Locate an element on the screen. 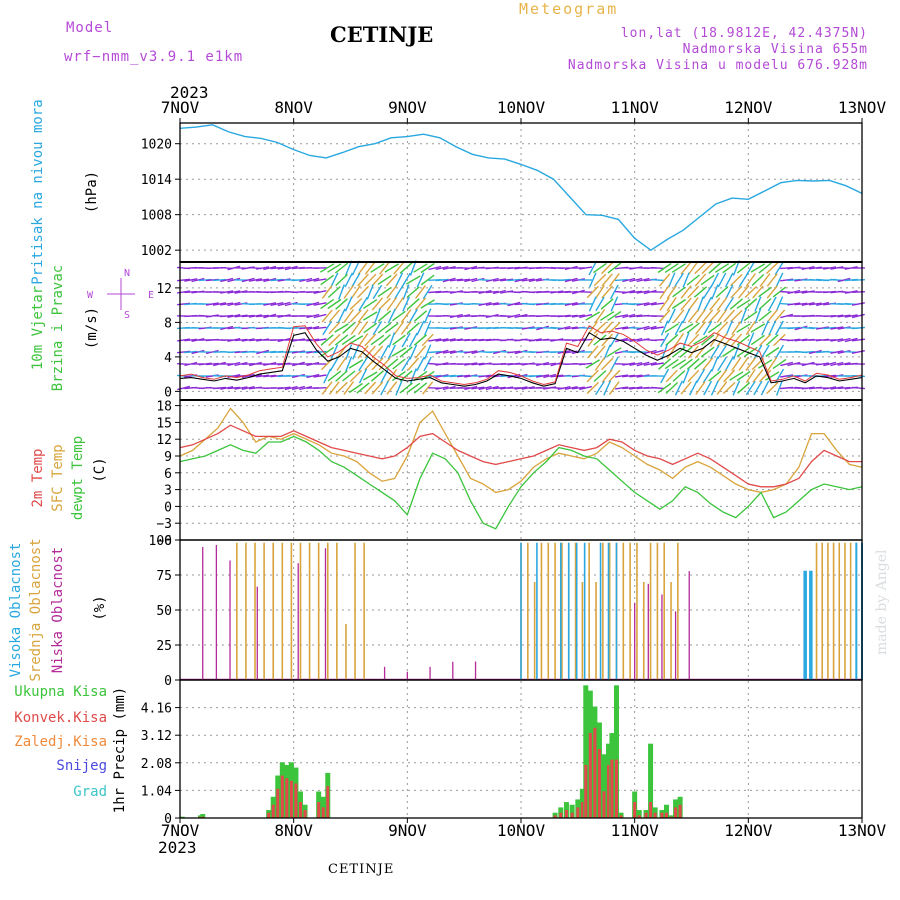  lonlat-label: lon,lat (18.9812E, 42.4375N) is located at coordinates (744, 33).